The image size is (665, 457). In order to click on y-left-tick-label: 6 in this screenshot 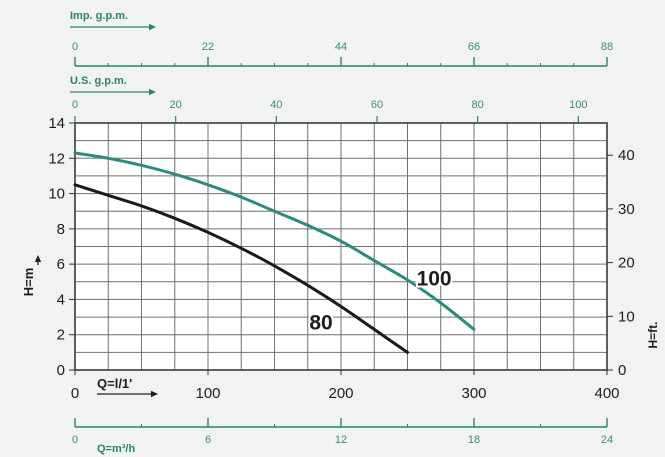, I will do `click(61, 264)`.